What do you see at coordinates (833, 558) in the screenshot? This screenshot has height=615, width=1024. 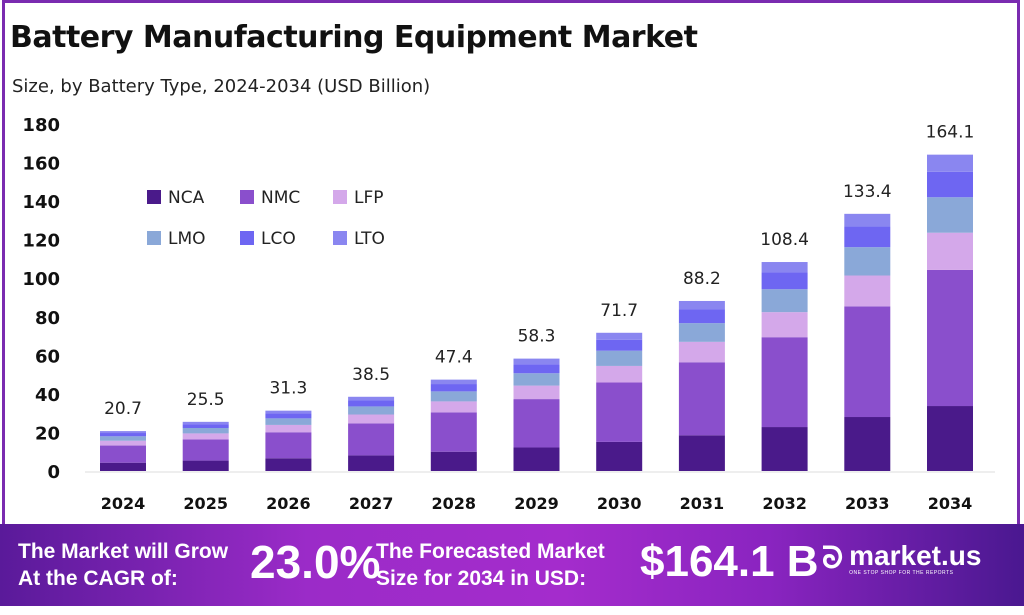 I see `logo-icon: ᘐ` at bounding box center [833, 558].